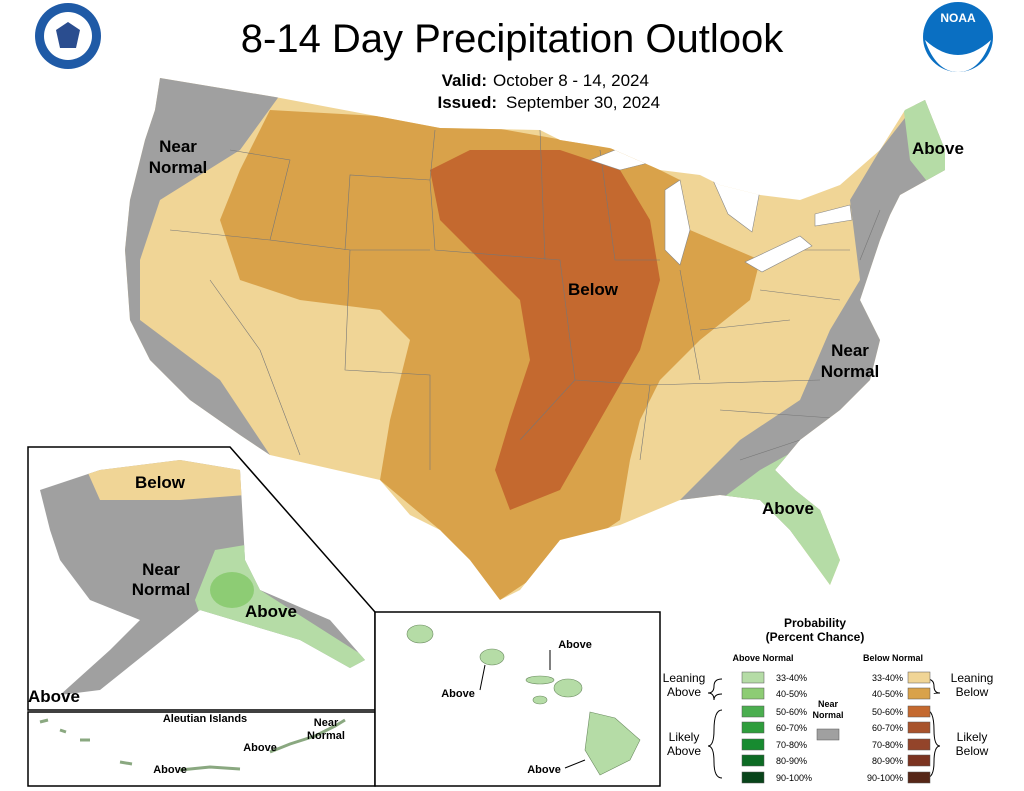  I want to click on legend-group-label: Leaning Below, so click(972, 685).